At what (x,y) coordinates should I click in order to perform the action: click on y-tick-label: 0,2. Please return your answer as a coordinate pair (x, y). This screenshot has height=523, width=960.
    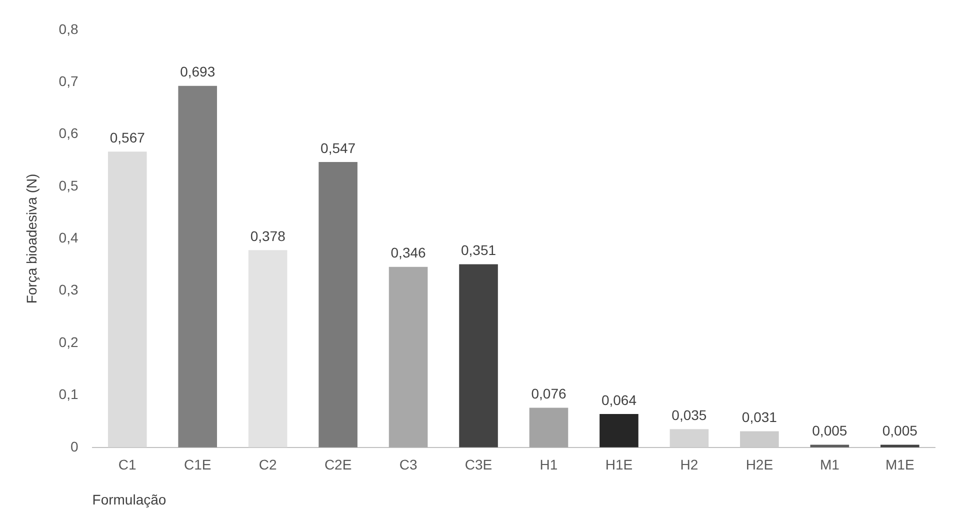
    Looking at the image, I should click on (68, 342).